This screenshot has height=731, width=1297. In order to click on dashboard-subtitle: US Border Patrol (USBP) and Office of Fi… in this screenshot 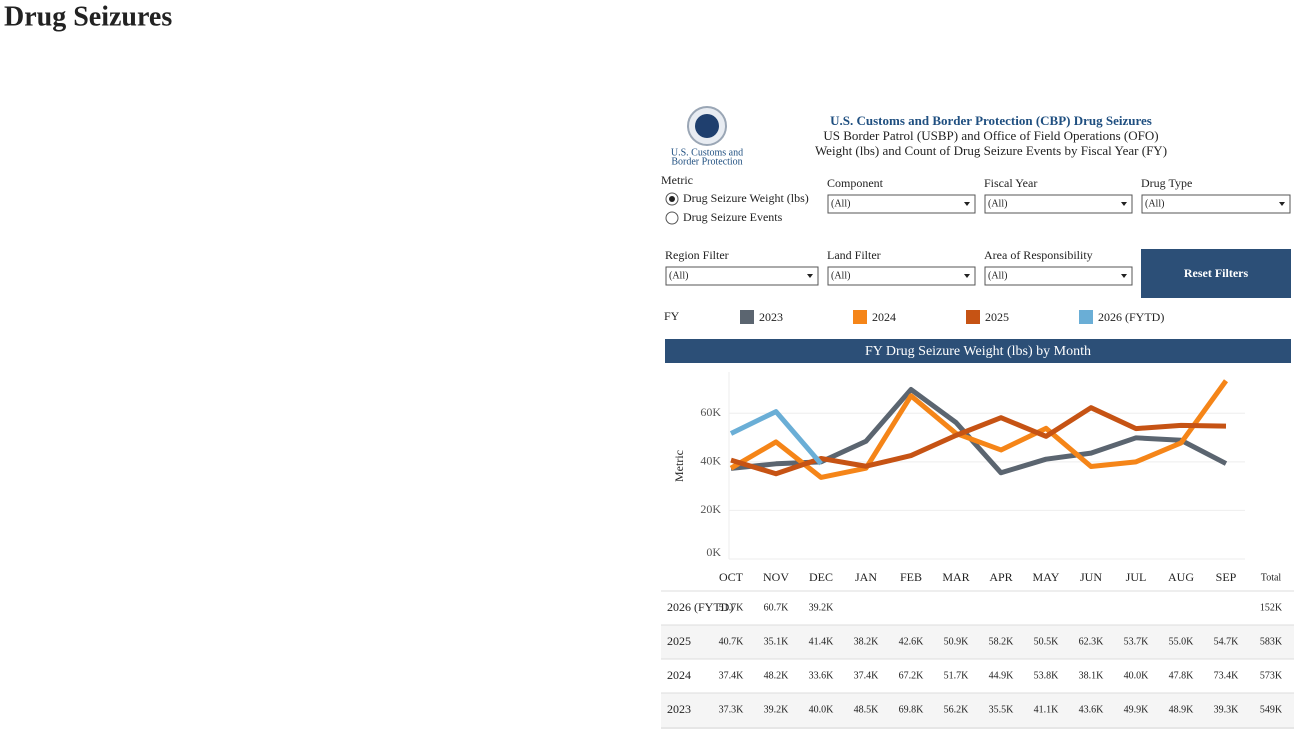, I will do `click(990, 135)`.